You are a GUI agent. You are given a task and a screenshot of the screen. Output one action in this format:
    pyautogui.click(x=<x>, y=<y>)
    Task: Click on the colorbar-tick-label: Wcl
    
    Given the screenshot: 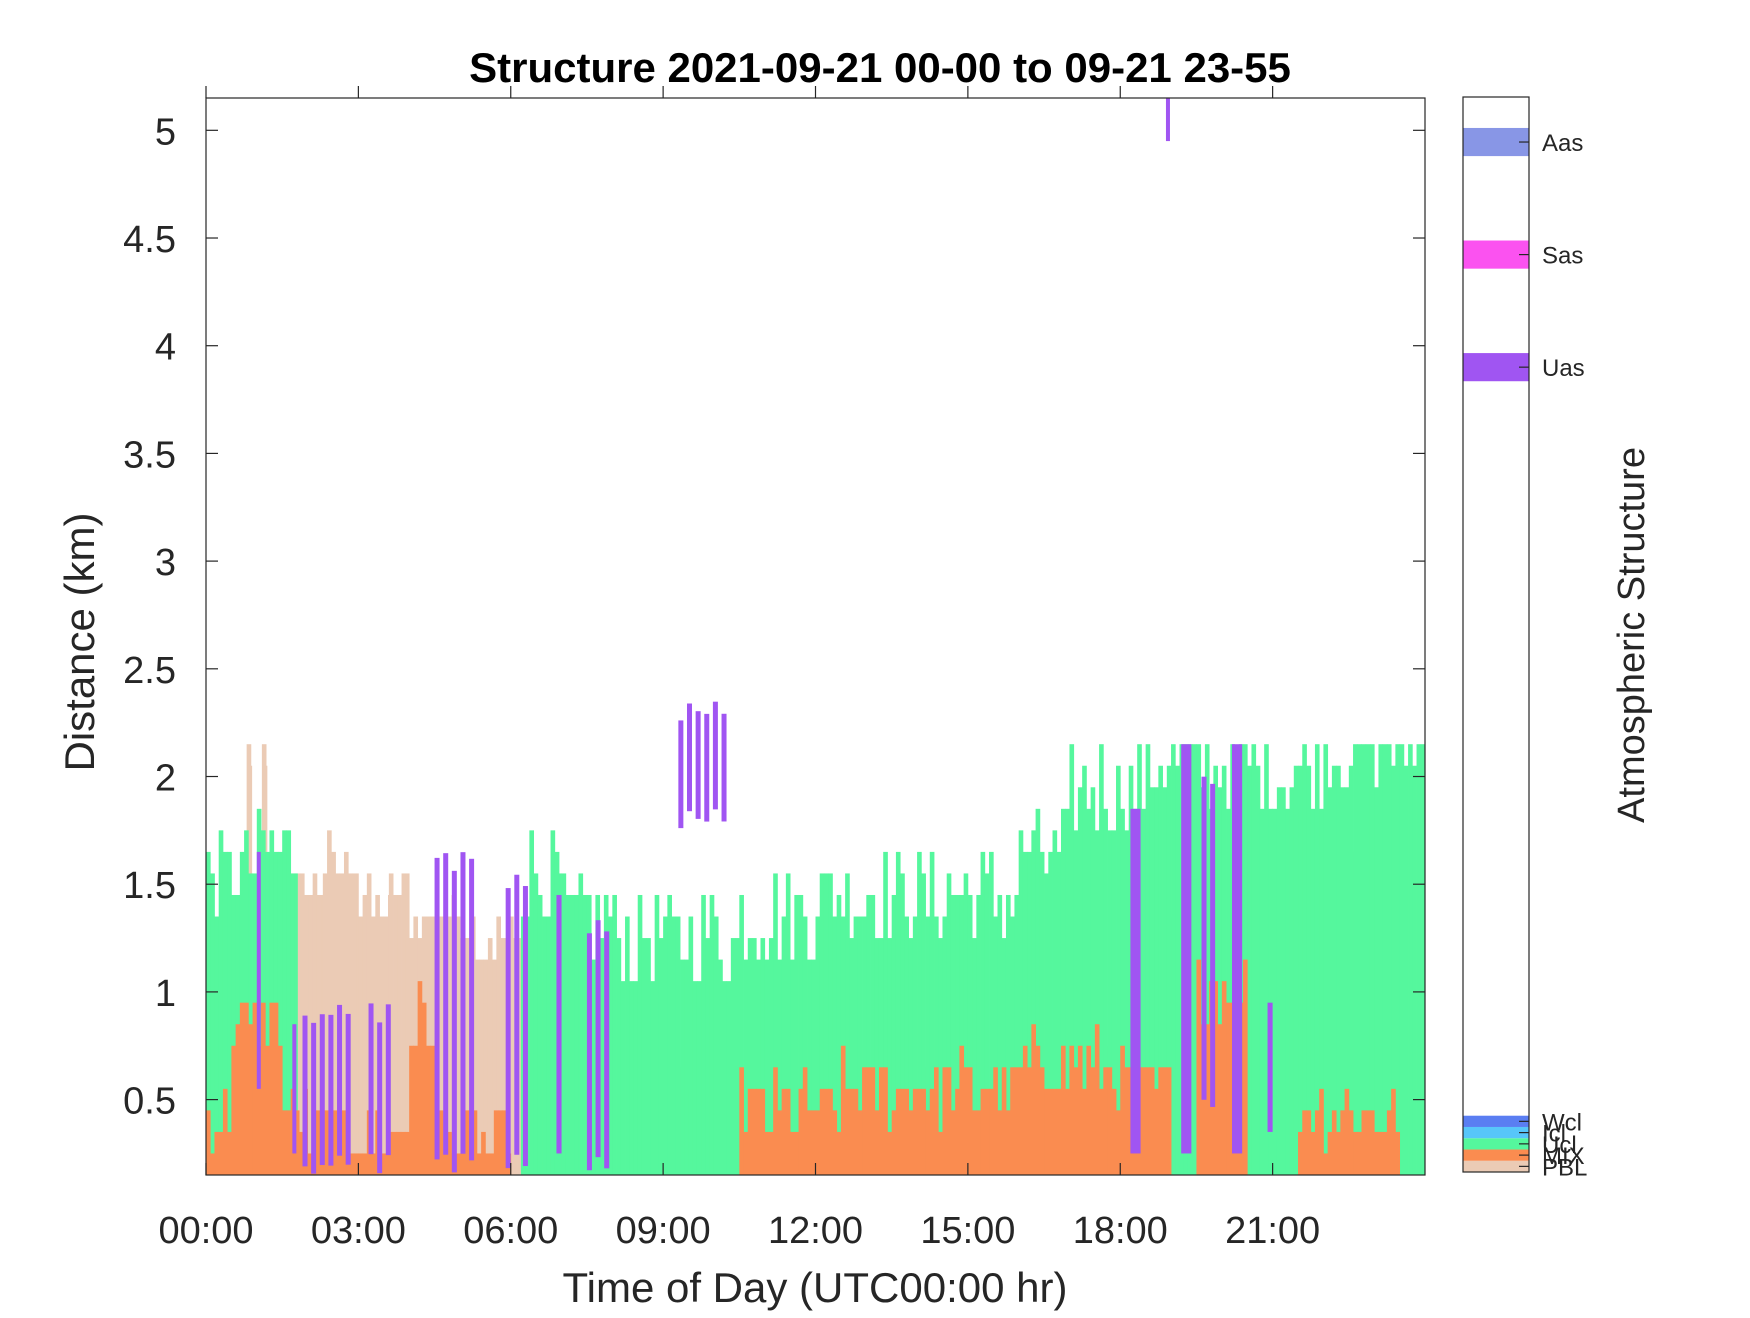 What is the action you would take?
    pyautogui.click(x=1562, y=1122)
    